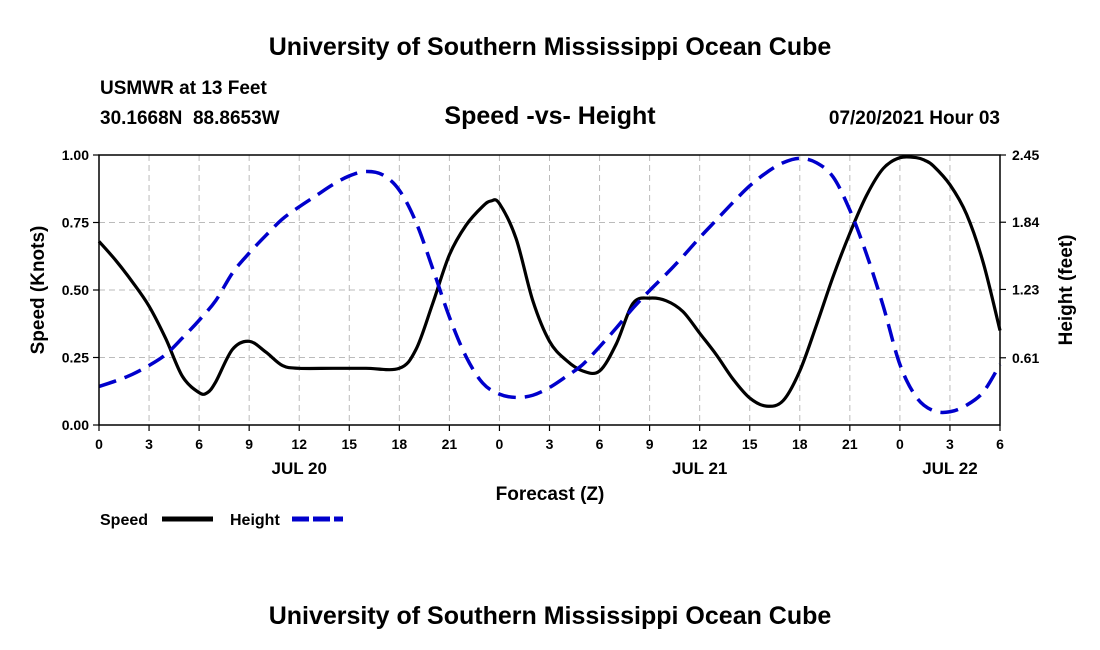  What do you see at coordinates (38, 290) in the screenshot?
I see `y-axis-label: Speed (Knots)` at bounding box center [38, 290].